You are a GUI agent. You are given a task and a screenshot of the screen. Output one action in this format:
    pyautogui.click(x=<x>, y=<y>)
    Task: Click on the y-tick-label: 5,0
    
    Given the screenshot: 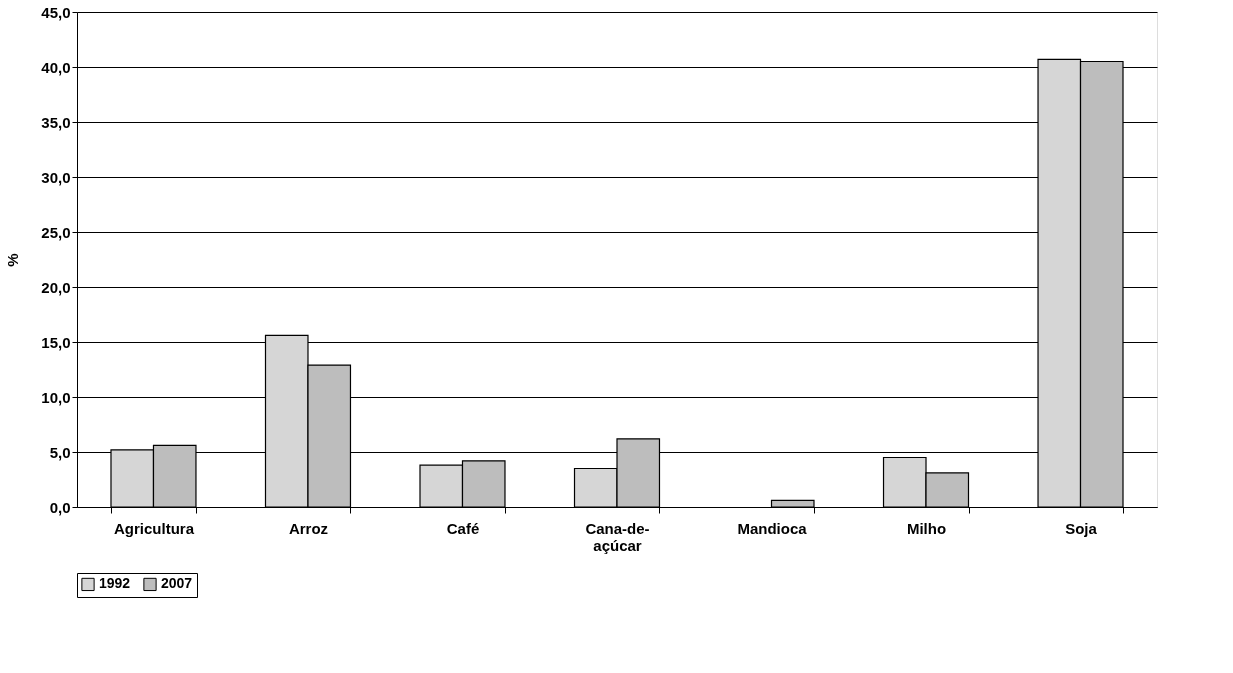 What is the action you would take?
    pyautogui.click(x=60, y=452)
    